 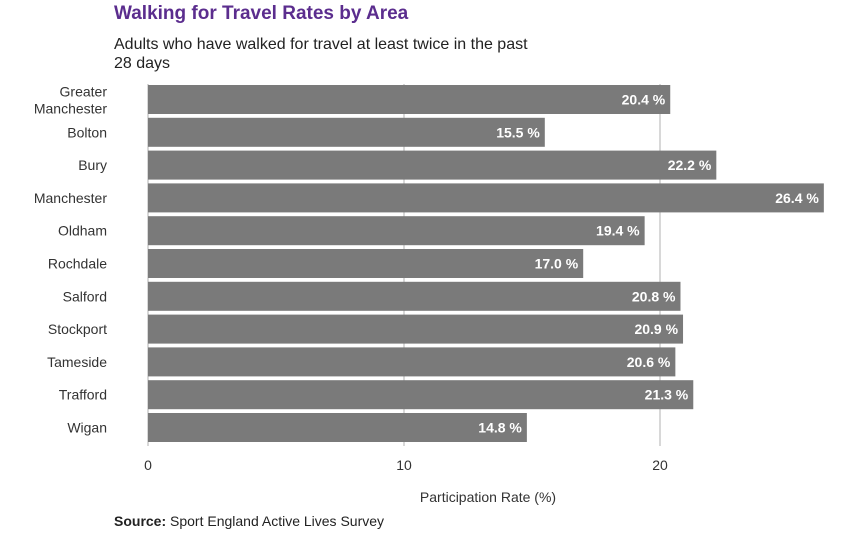 What do you see at coordinates (797, 198) in the screenshot?
I see `bar-value-label: 26.4 %` at bounding box center [797, 198].